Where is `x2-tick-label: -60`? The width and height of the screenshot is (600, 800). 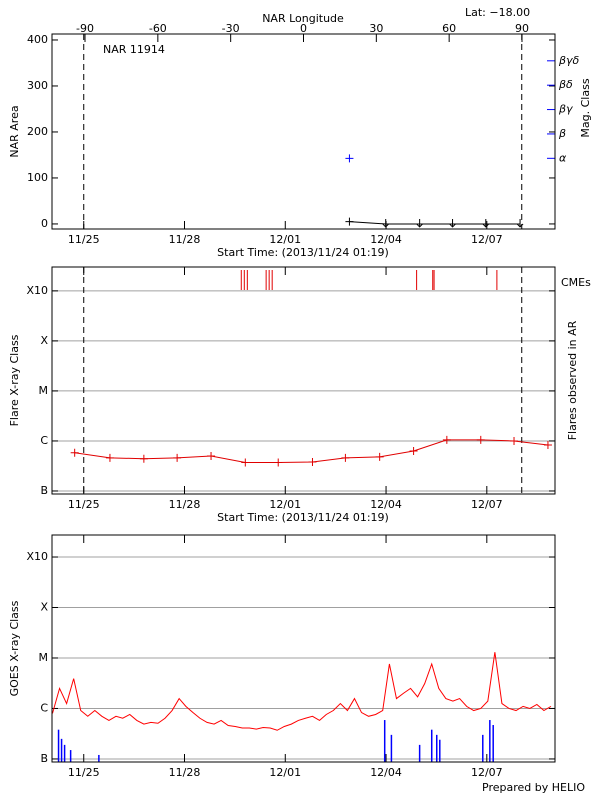
x2-tick-label: -60 is located at coordinates (158, 28).